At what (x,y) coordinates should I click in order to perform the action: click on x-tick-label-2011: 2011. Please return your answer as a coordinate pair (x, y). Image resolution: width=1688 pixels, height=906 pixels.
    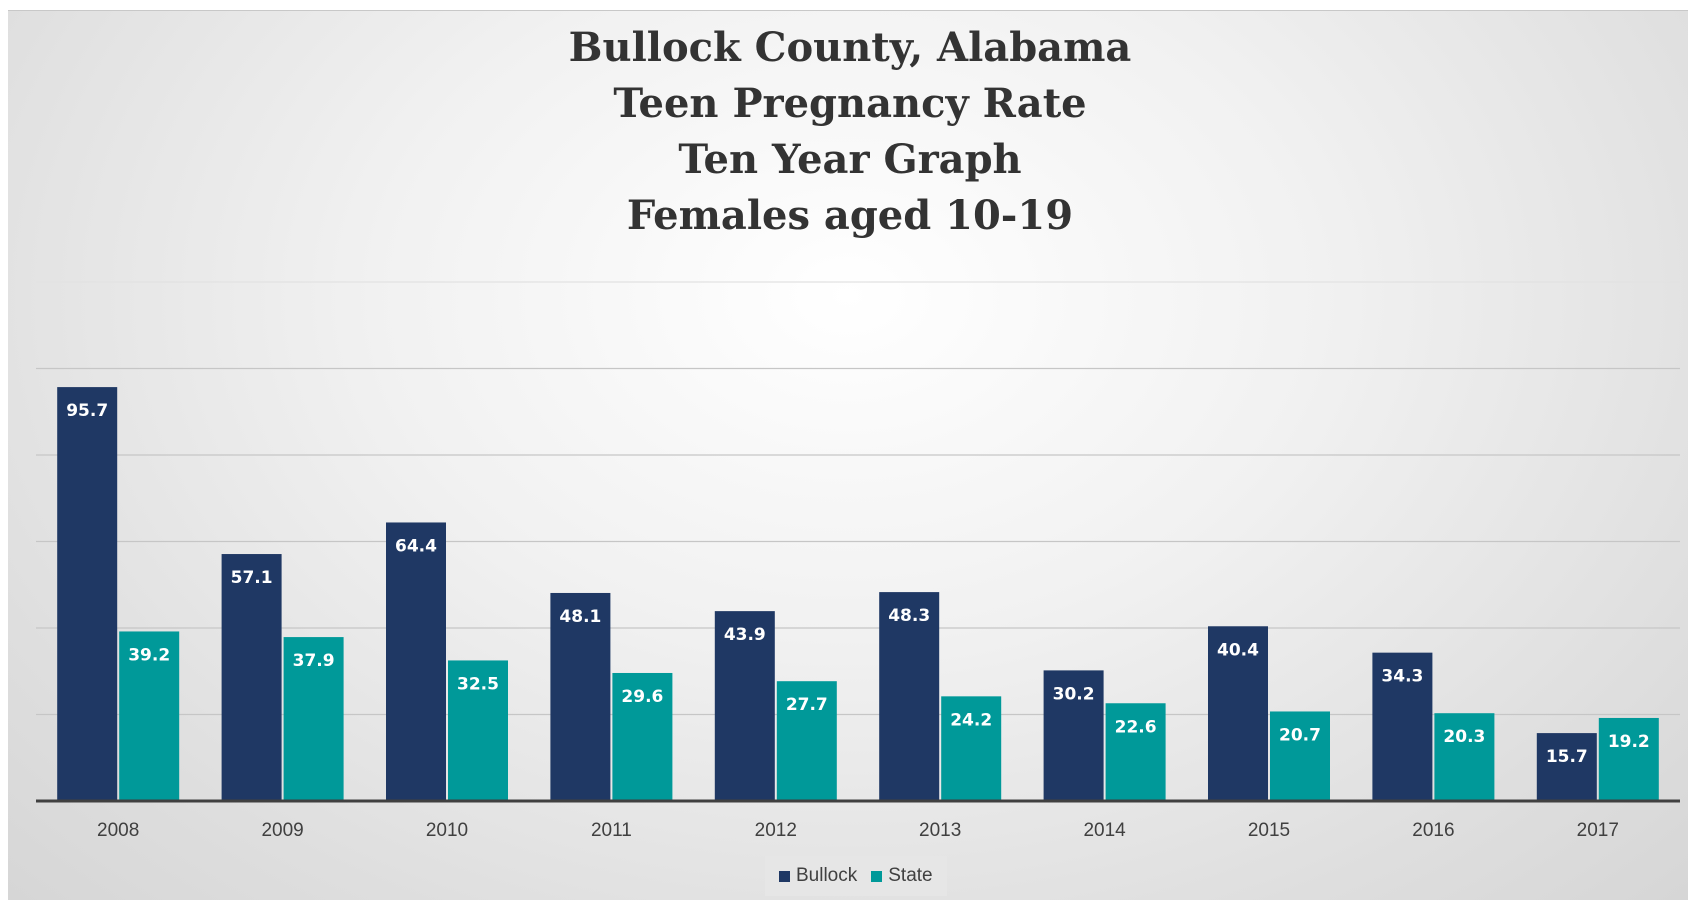
    Looking at the image, I should click on (611, 830).